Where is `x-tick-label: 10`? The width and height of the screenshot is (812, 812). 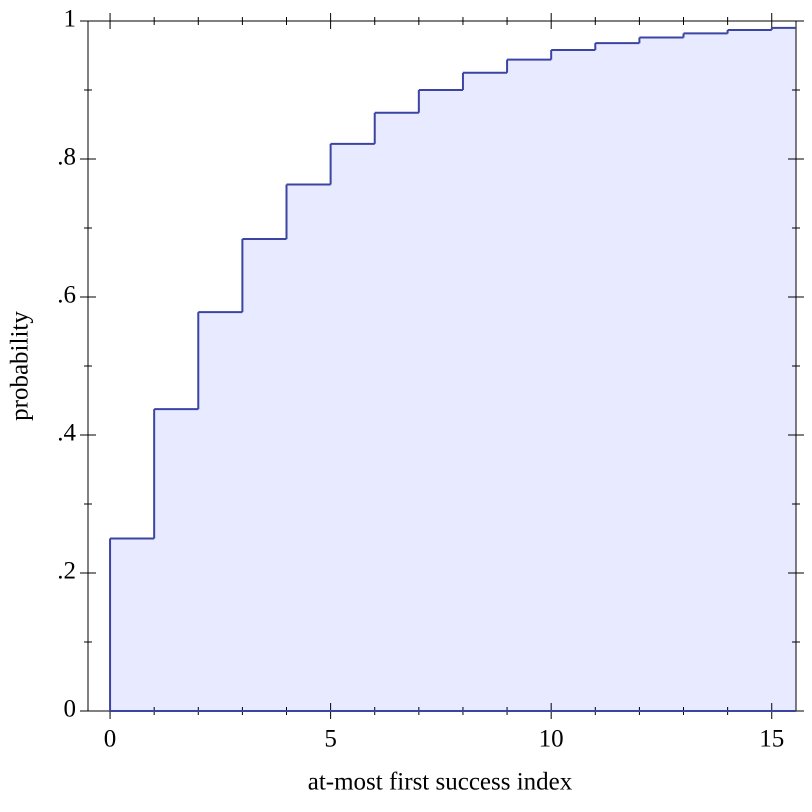
x-tick-label: 10 is located at coordinates (551, 739).